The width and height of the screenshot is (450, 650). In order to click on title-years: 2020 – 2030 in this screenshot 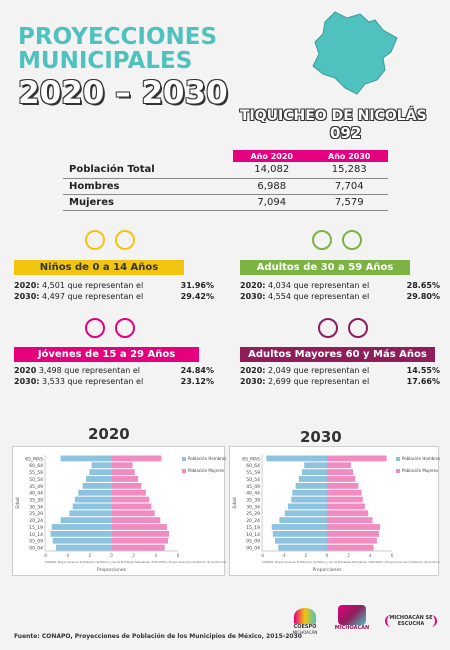, I will do `click(123, 93)`.